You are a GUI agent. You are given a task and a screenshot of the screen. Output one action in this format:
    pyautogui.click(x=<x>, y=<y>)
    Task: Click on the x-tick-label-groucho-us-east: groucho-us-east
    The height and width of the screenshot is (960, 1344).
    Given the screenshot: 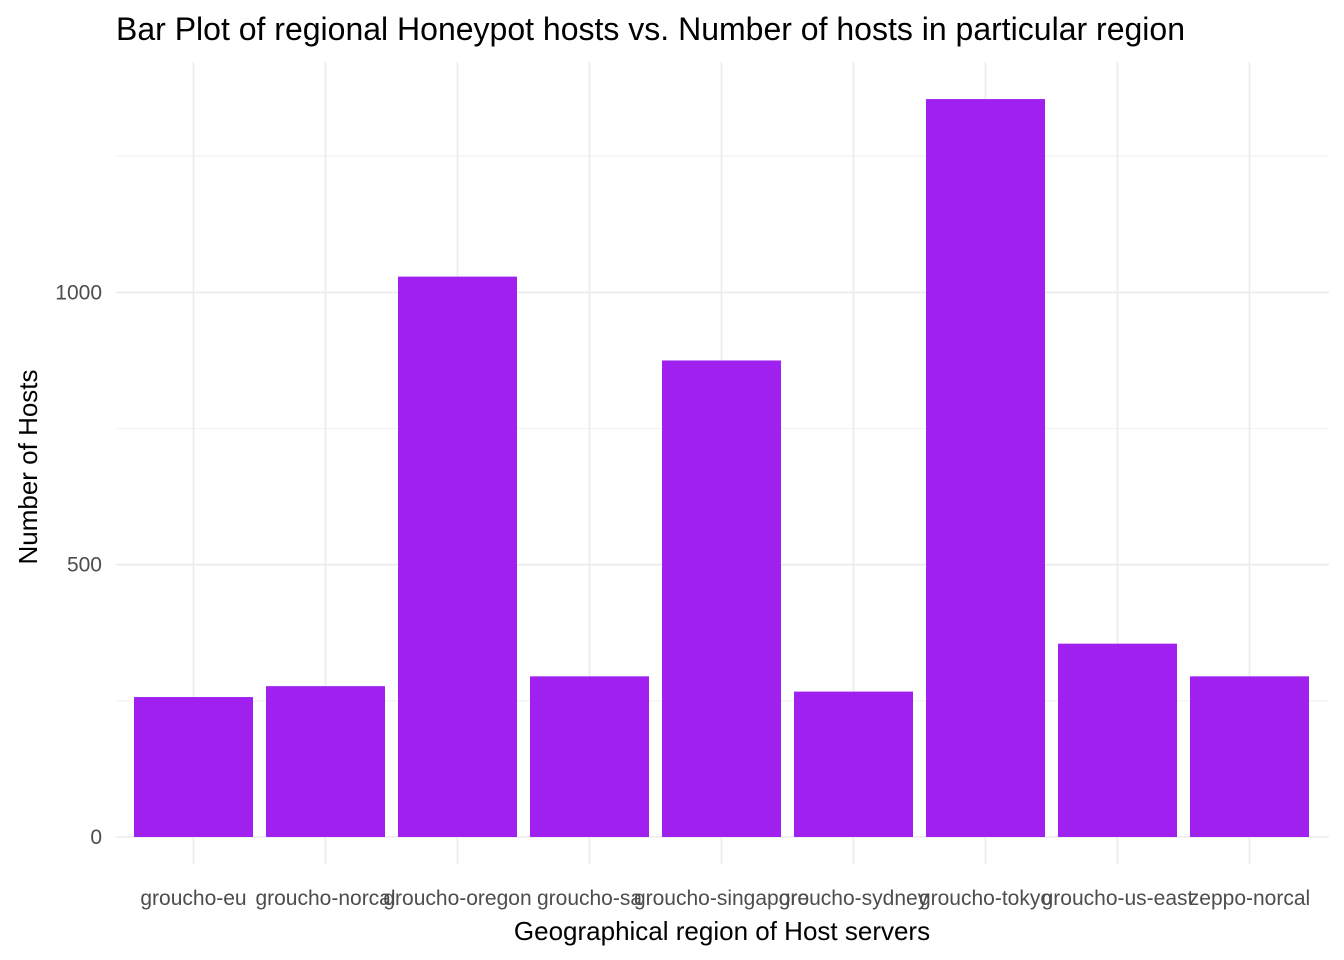 What is the action you would take?
    pyautogui.click(x=1118, y=898)
    